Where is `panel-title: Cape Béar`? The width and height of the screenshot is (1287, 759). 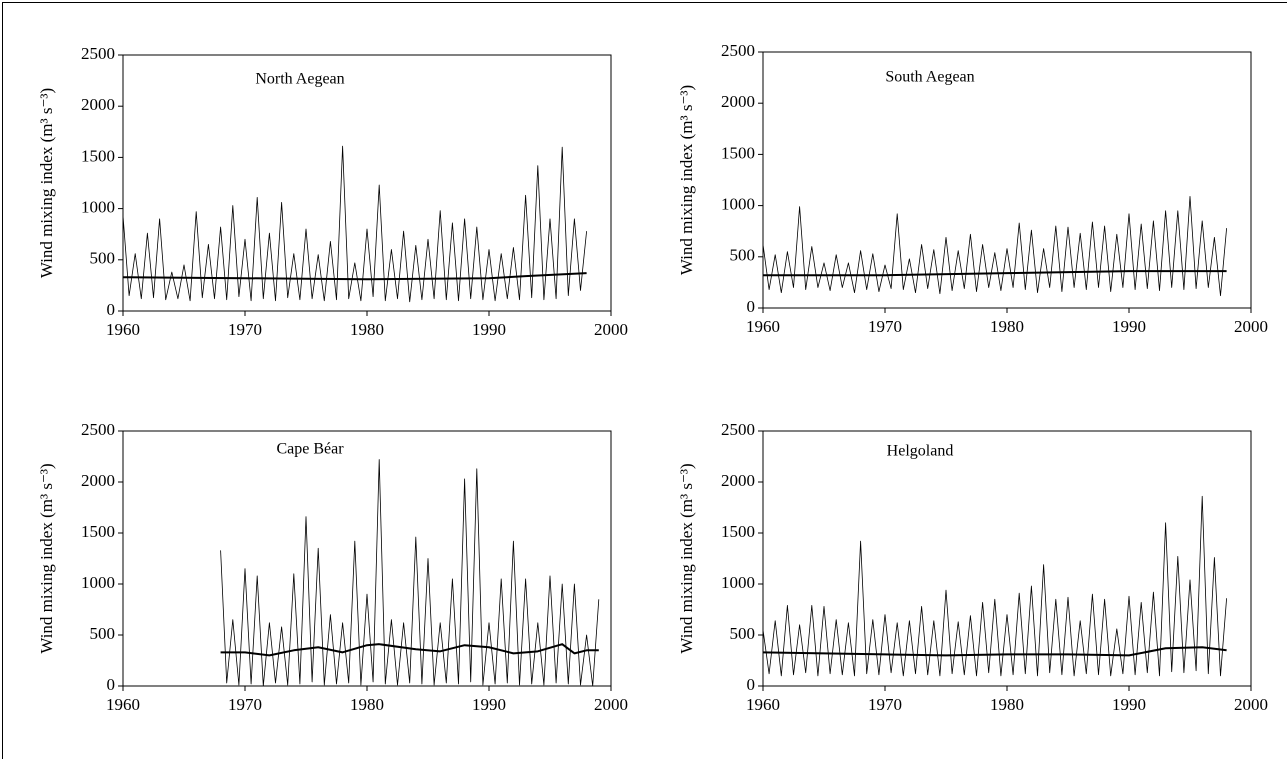 panel-title: Cape Béar is located at coordinates (310, 449).